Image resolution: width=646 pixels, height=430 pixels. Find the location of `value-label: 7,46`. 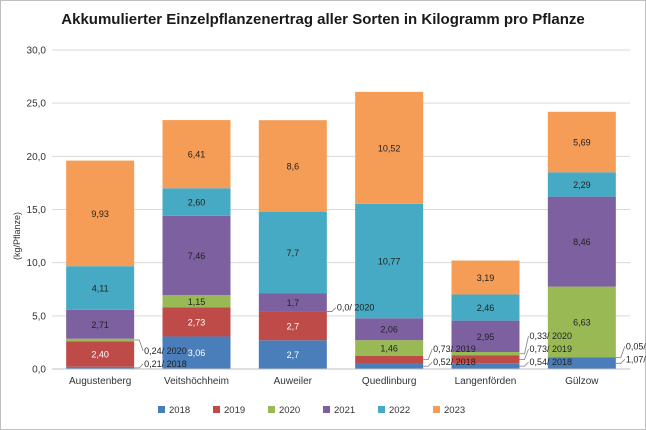

value-label: 7,46 is located at coordinates (197, 256).